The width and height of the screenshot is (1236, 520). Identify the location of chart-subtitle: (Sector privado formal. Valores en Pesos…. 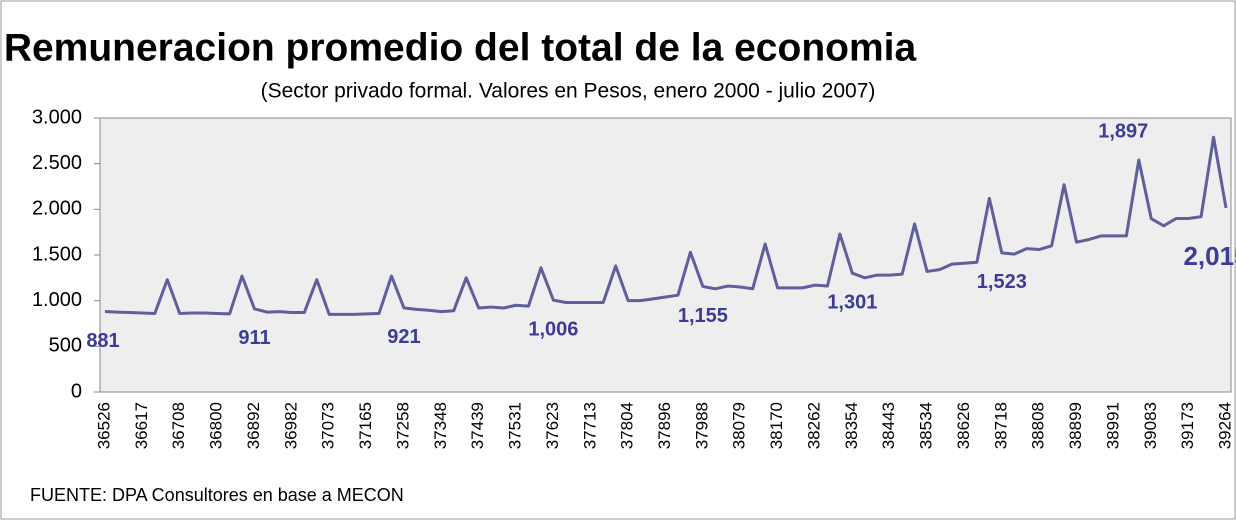
(568, 91).